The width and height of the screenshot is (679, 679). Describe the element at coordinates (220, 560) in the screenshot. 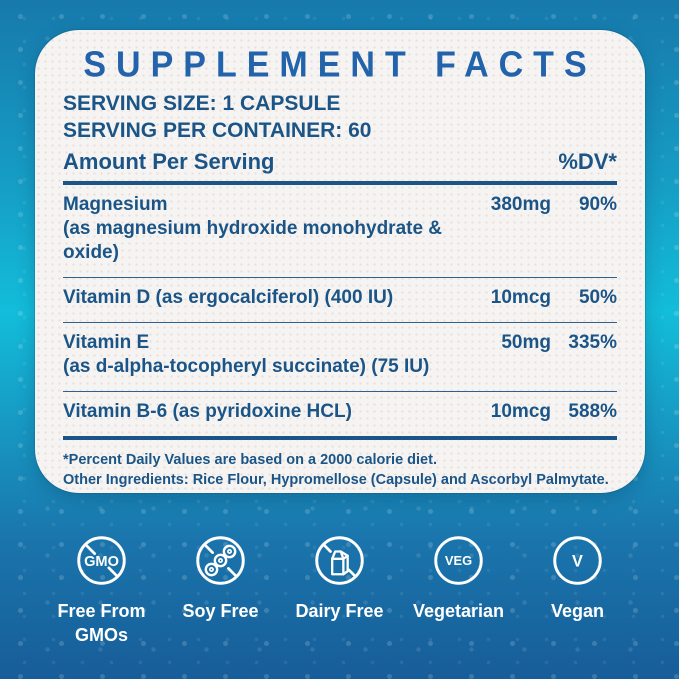

I see `no-soy-icon` at that location.